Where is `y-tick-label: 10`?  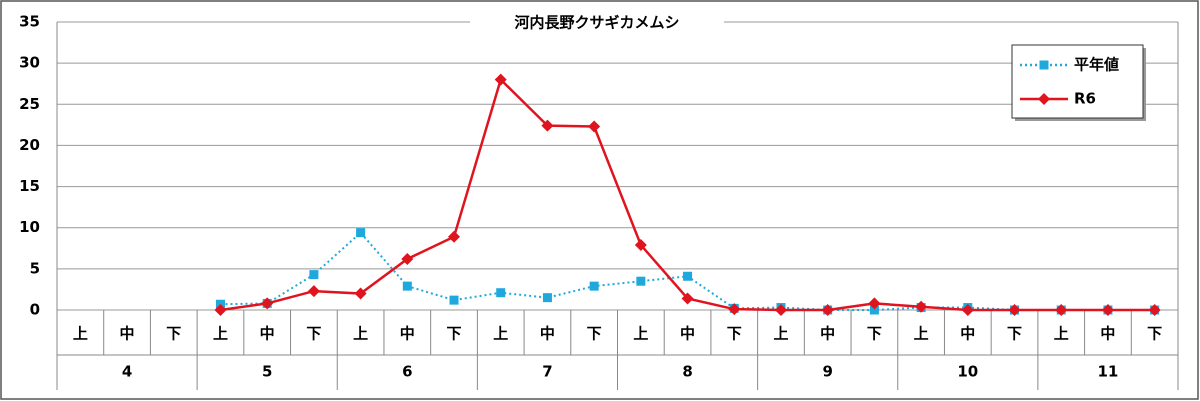
y-tick-label: 10 is located at coordinates (29, 227).